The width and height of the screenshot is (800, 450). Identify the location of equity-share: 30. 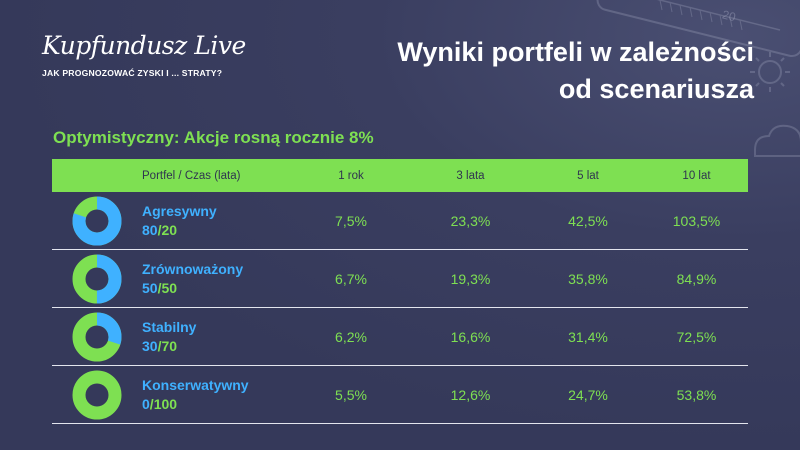
(150, 345).